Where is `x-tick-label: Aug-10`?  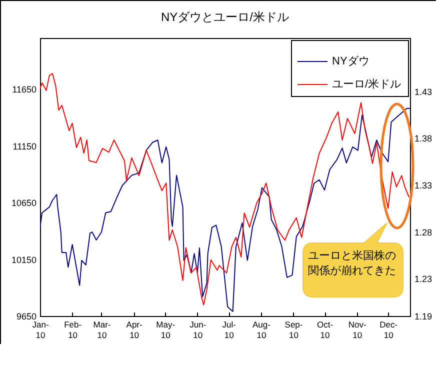 x-tick-label: Aug-10 is located at coordinates (261, 330).